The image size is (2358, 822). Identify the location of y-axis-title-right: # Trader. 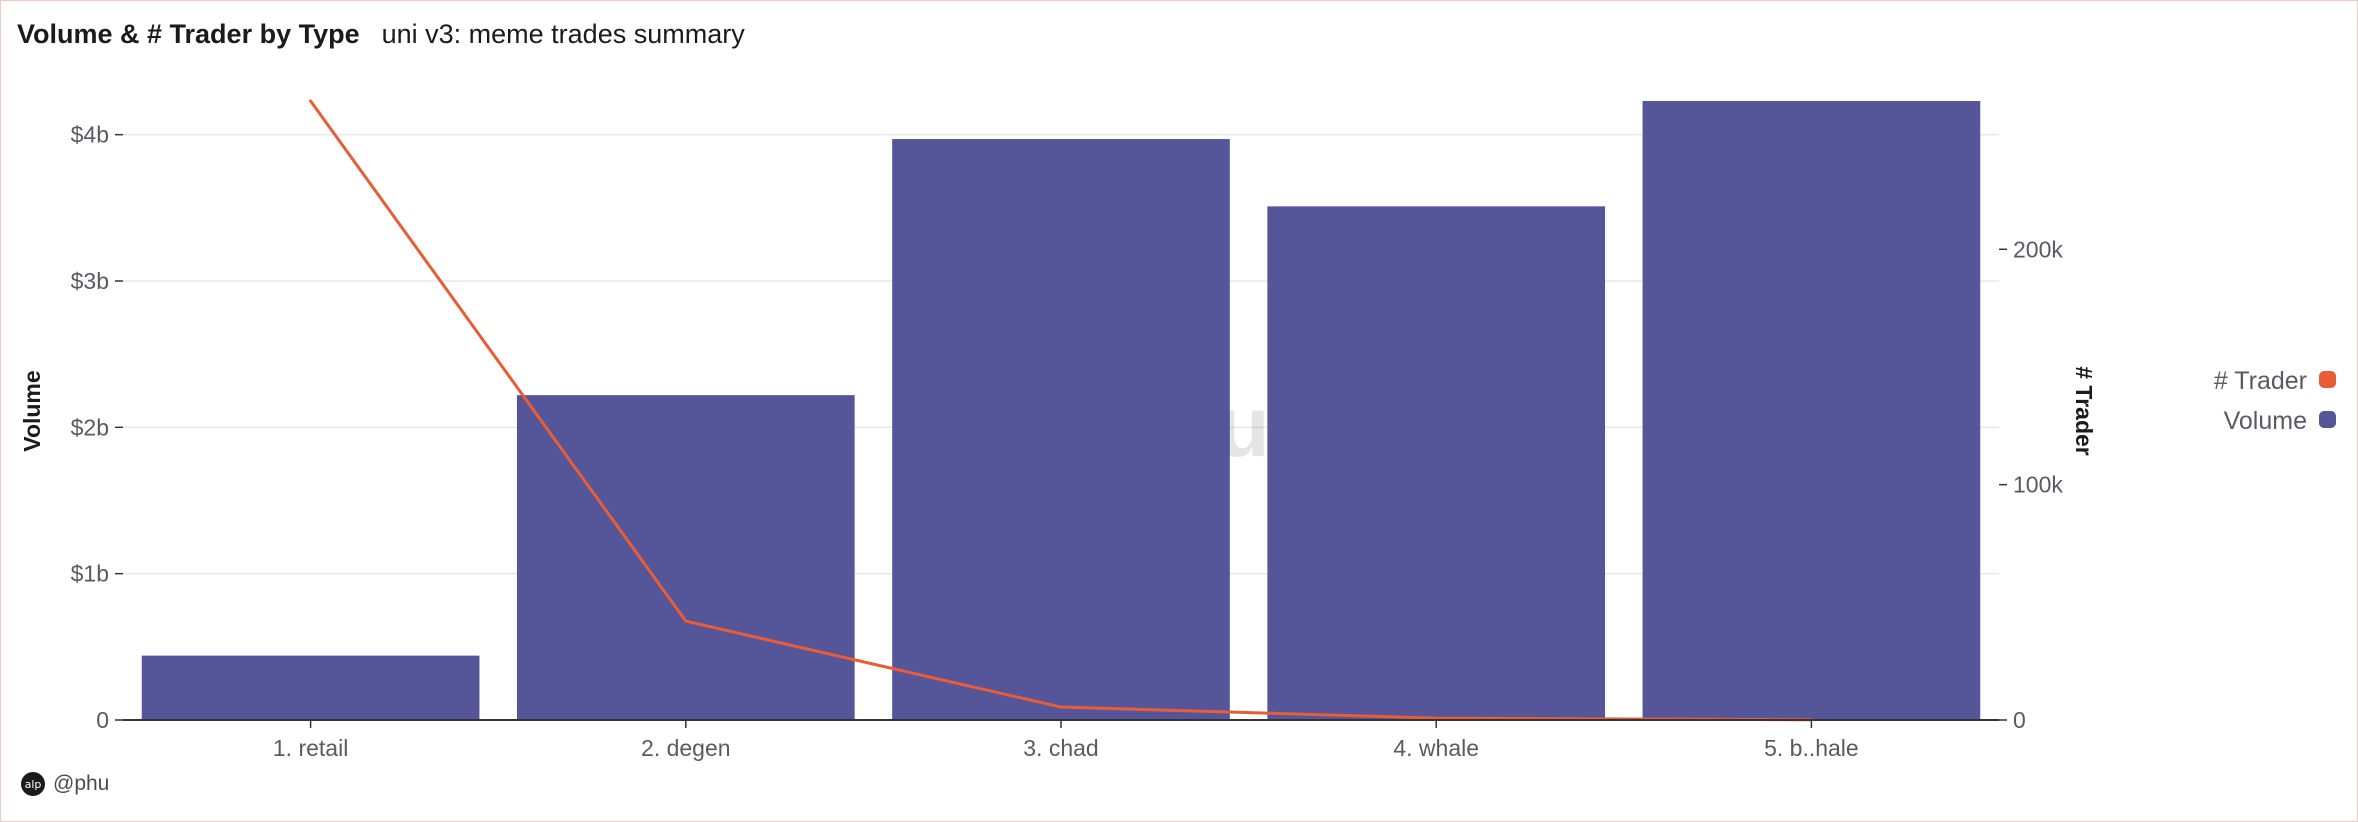
(2084, 411).